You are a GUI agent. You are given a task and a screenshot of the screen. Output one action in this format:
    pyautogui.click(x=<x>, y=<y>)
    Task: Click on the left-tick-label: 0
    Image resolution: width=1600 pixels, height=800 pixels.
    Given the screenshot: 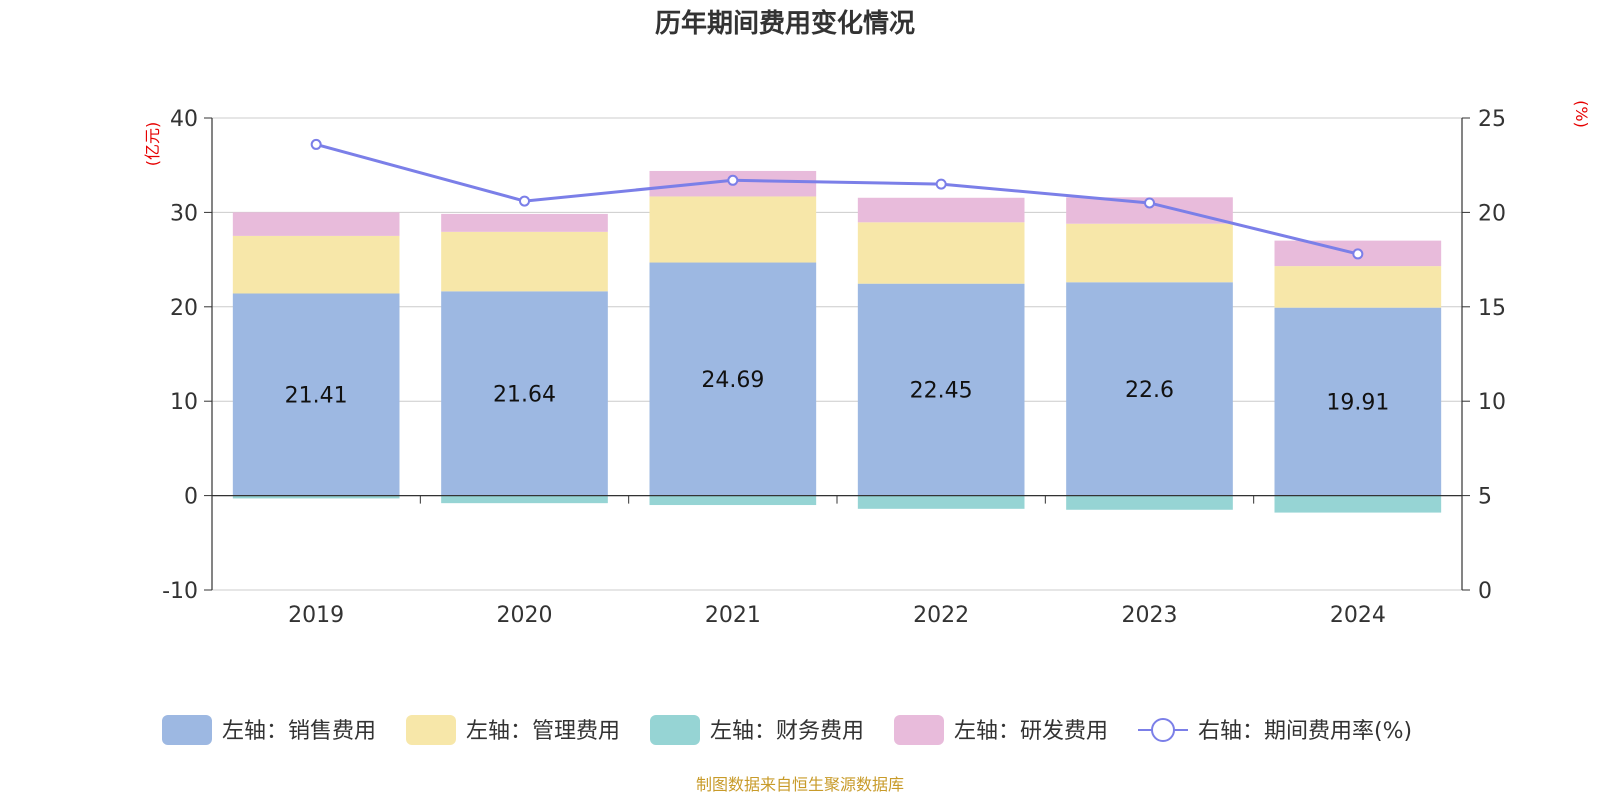 What is the action you would take?
    pyautogui.click(x=191, y=497)
    